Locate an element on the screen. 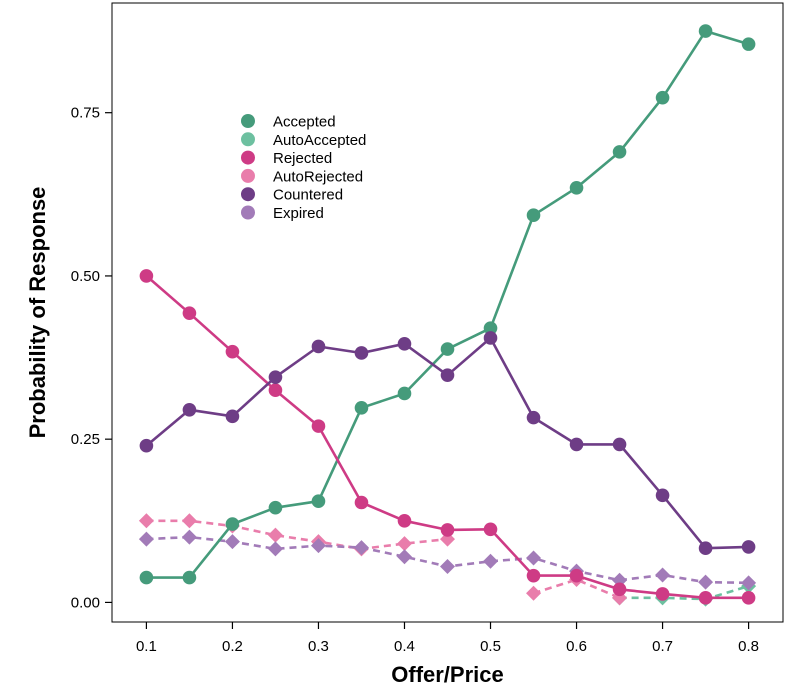 The height and width of the screenshot is (695, 800). x-tick-label: 0.7 is located at coordinates (662, 646).